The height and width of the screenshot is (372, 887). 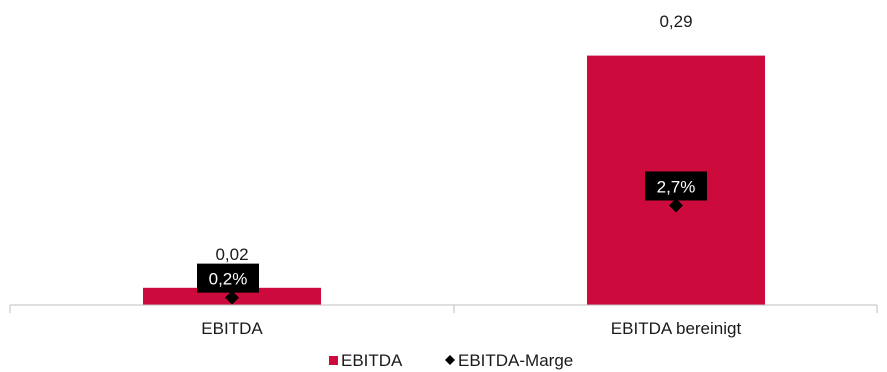 What do you see at coordinates (676, 328) in the screenshot?
I see `x-tick-label-ebitda-bereinigt: EBITDA bereinigt` at bounding box center [676, 328].